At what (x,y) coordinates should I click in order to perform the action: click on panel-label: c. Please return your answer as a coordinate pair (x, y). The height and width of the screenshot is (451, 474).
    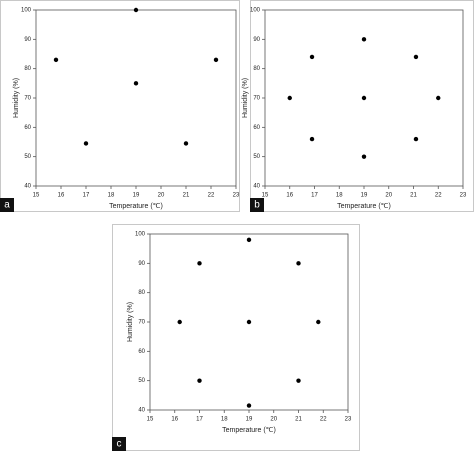
    Looking at the image, I should click on (119, 444).